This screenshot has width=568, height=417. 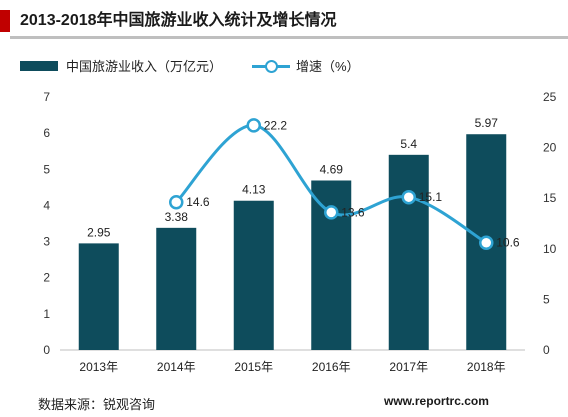 I want to click on y-right-tick-label: 15, so click(x=550, y=198).